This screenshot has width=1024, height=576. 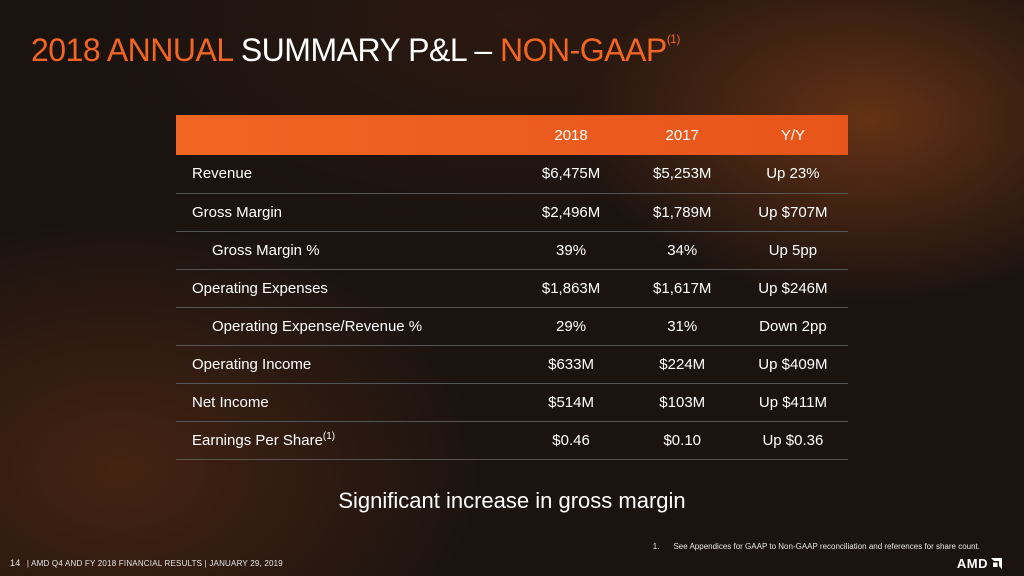 I want to click on row-2018: $633M, so click(x=571, y=364).